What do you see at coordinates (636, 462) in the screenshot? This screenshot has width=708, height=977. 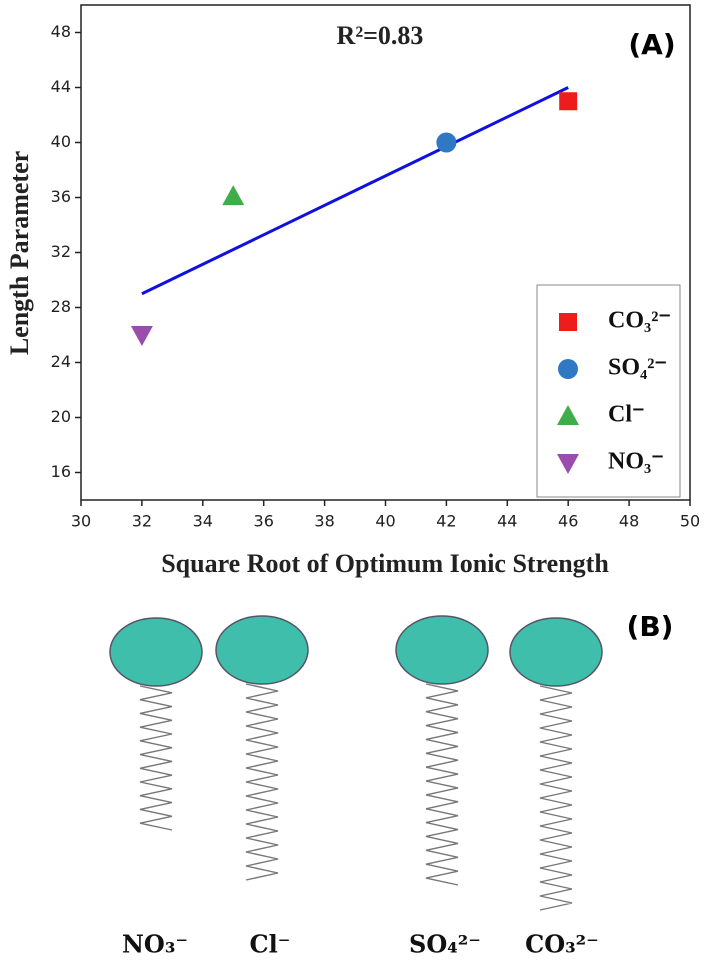 I see `legend-label: NO₃⁻` at bounding box center [636, 462].